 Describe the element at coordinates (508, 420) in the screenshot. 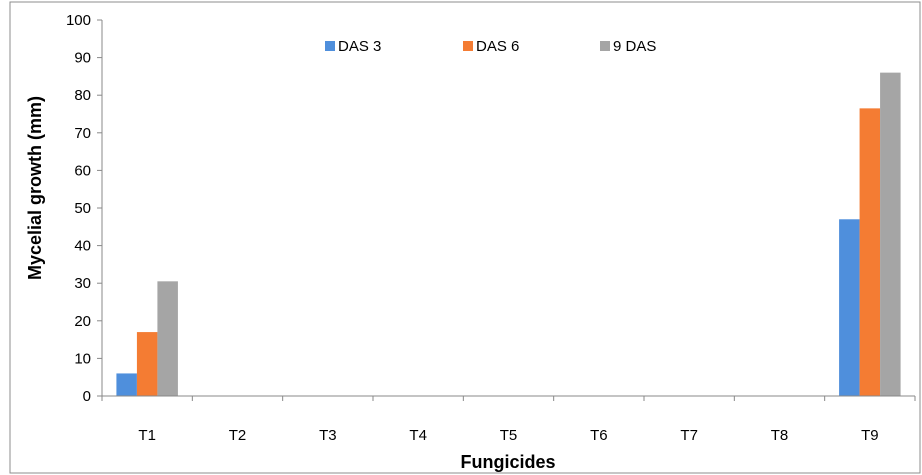

I see `x-axis-ticks: T1 T2 T3 T4 T5 T6 T7 T8 T9` at that location.